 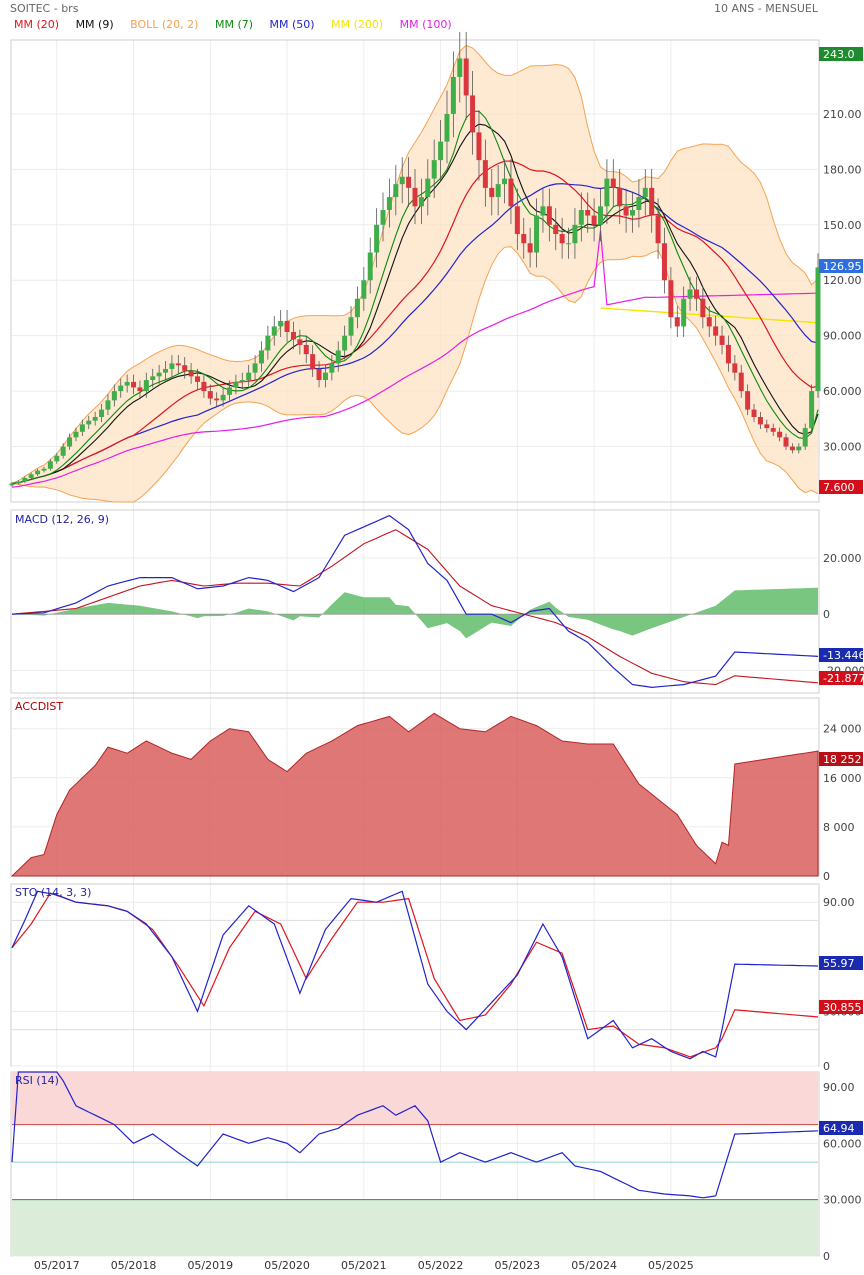 I want to click on price-tick-label: 120.00, so click(x=842, y=280).